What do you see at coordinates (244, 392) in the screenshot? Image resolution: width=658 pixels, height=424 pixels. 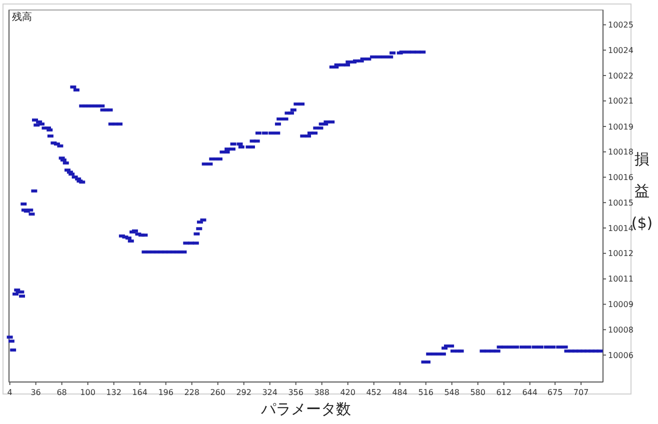 I see `x-tick-label: 292` at bounding box center [244, 392].